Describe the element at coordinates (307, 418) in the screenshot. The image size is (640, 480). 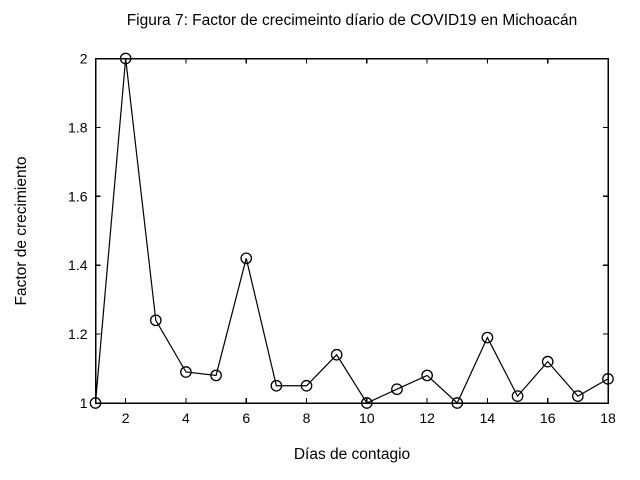
I see `x-tick-label: 8` at that location.